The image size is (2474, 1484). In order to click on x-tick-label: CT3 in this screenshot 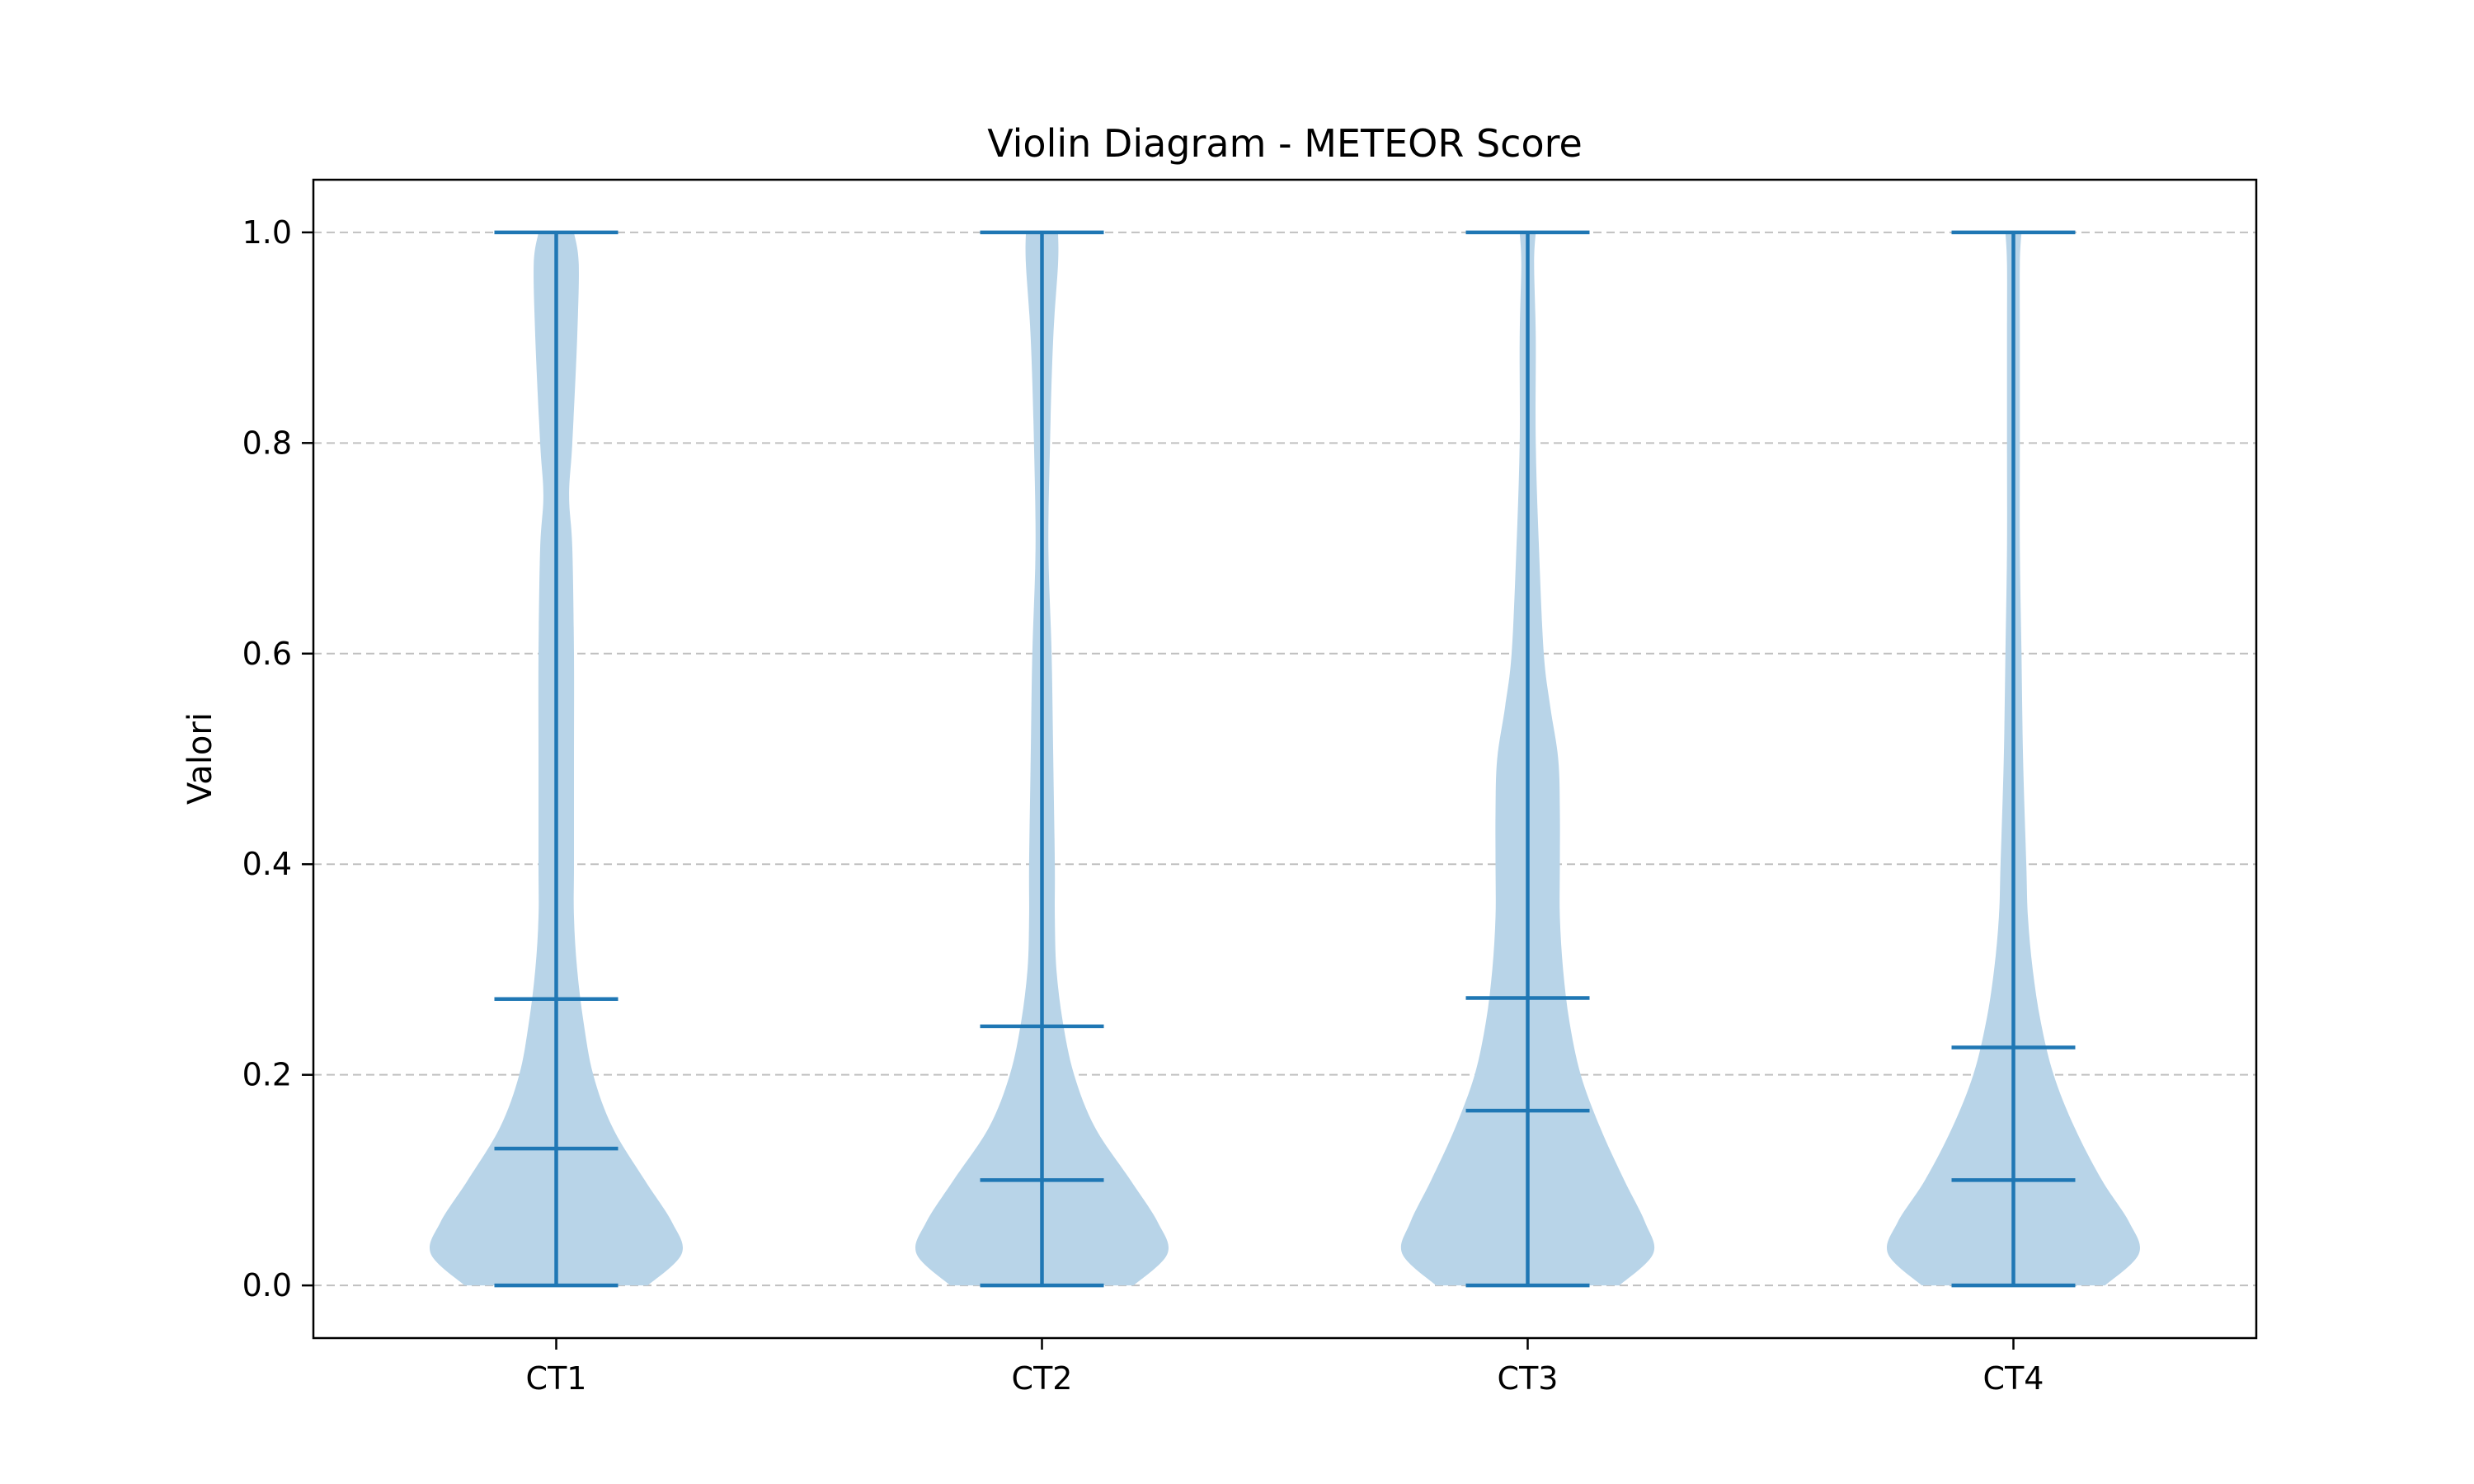, I will do `click(1528, 1378)`.